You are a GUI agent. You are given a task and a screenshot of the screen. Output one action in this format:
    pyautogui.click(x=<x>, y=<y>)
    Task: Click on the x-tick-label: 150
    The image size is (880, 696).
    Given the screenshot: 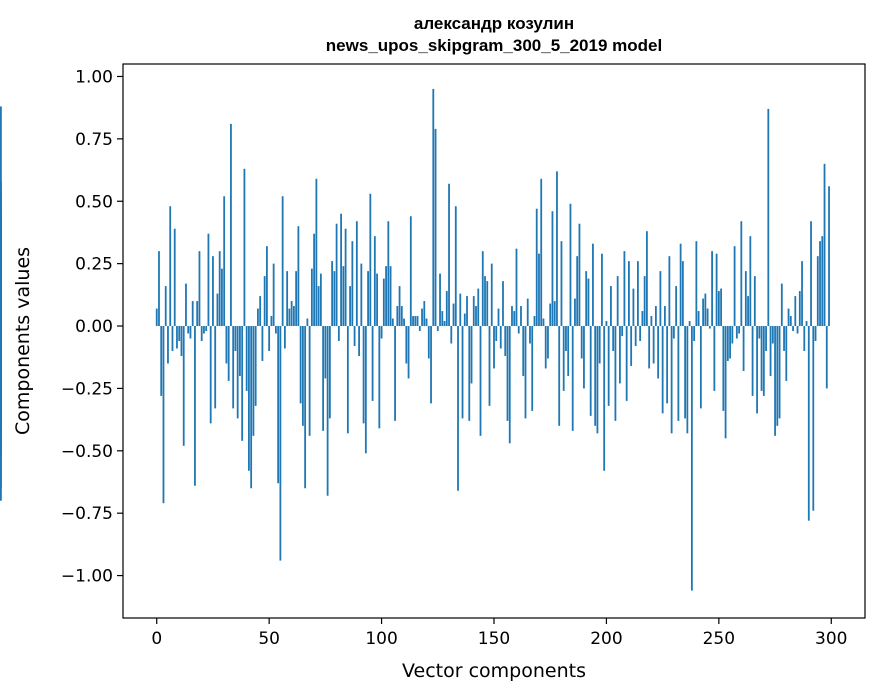 What is the action you would take?
    pyautogui.click(x=494, y=639)
    